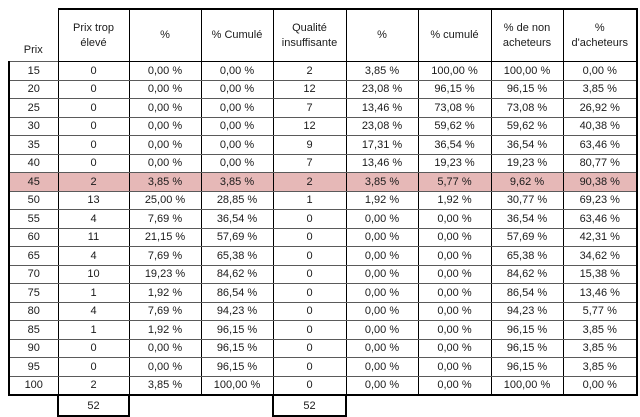 Image resolution: width=640 pixels, height=417 pixels. Describe the element at coordinates (527, 126) in the screenshot. I see `cell: 59,62 %` at that location.